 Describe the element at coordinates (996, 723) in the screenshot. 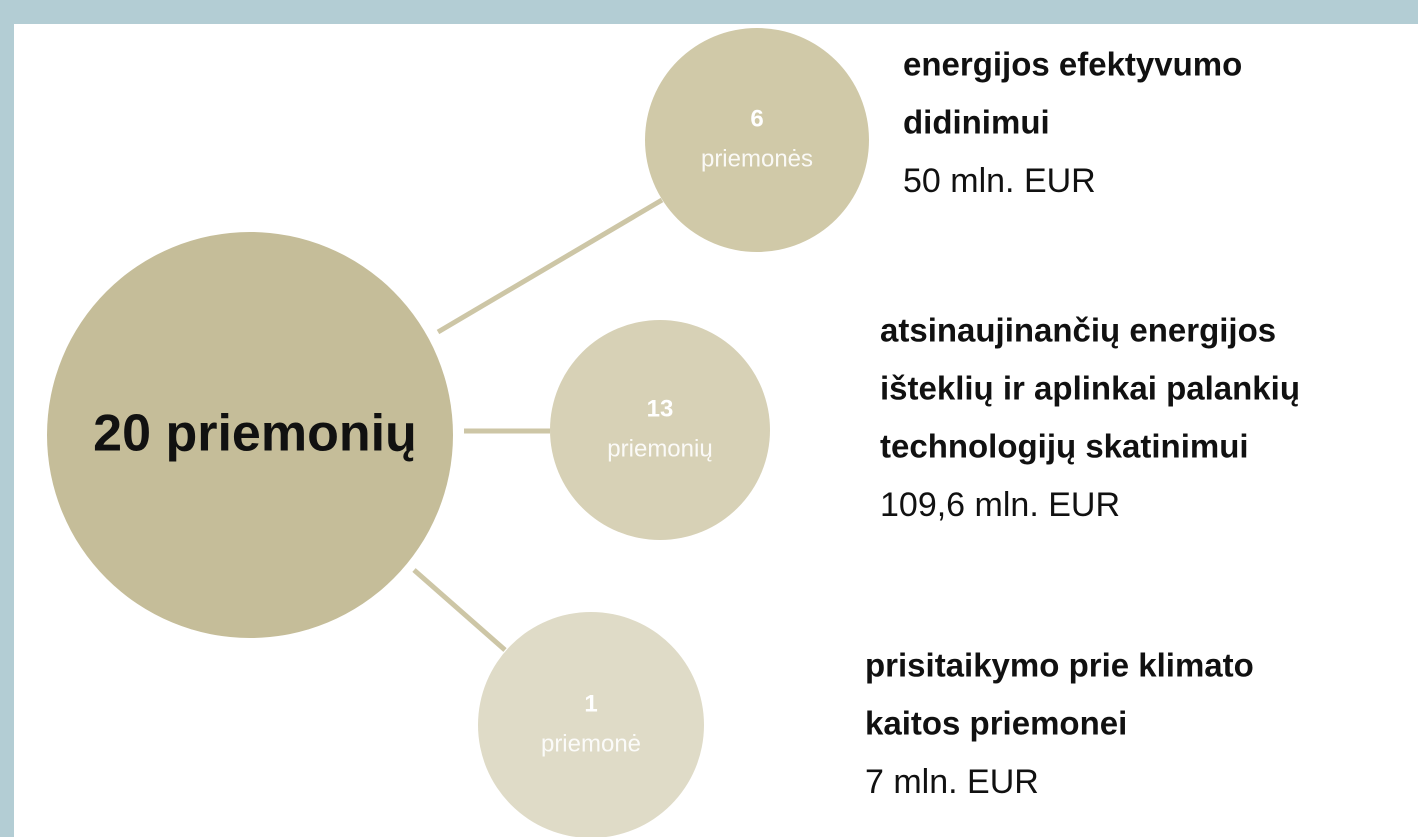

I see `node-title: kaitos priemonei` at that location.